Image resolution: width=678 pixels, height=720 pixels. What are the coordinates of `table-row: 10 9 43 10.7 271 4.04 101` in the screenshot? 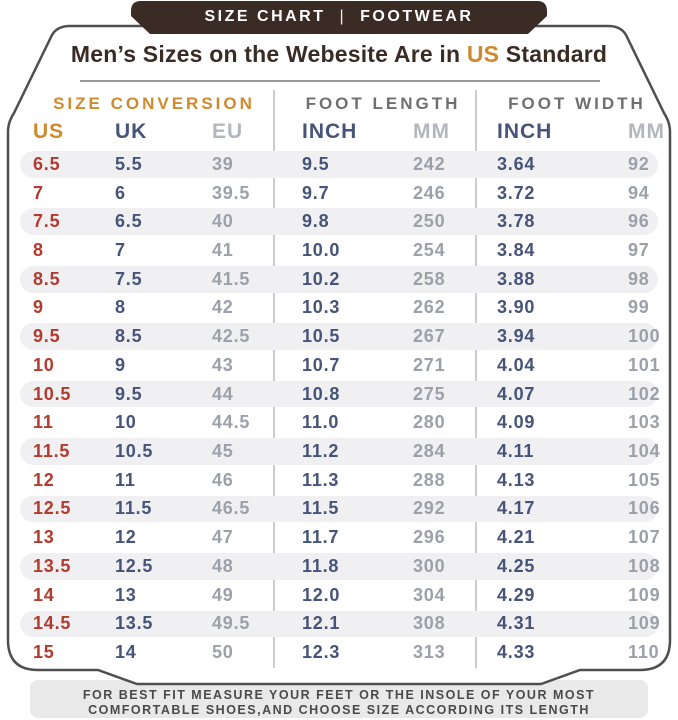 It's located at (339, 365).